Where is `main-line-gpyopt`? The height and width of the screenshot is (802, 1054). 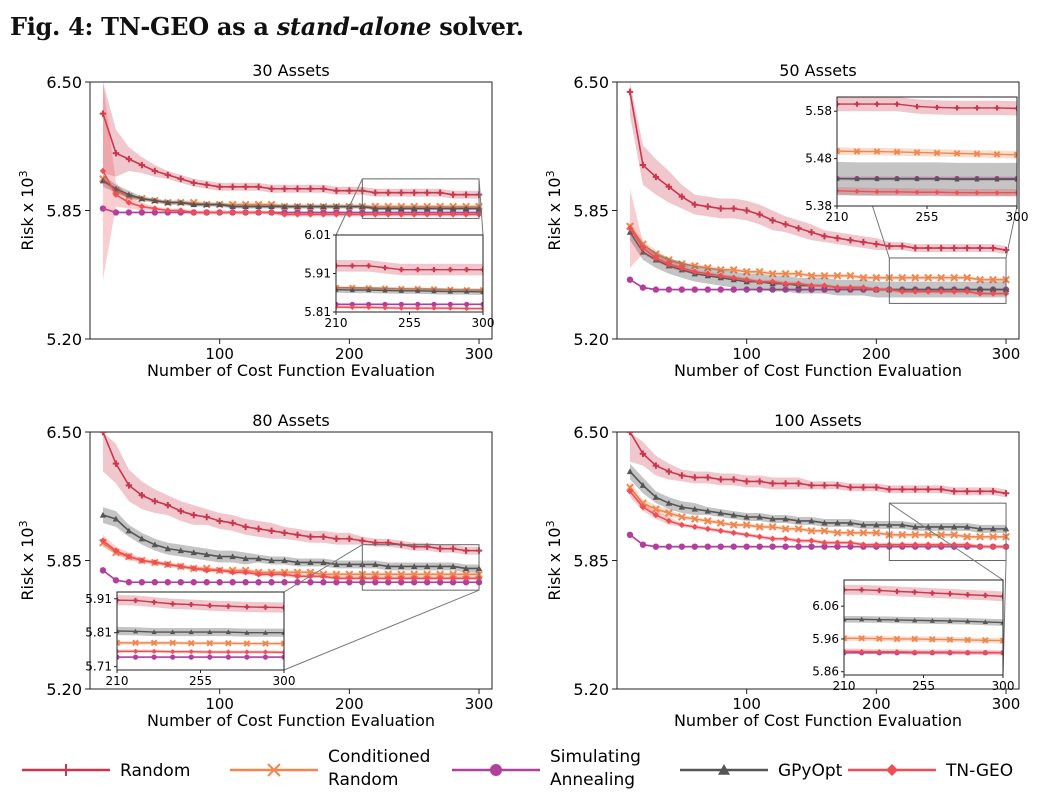
main-line-gpyopt is located at coordinates (291, 542).